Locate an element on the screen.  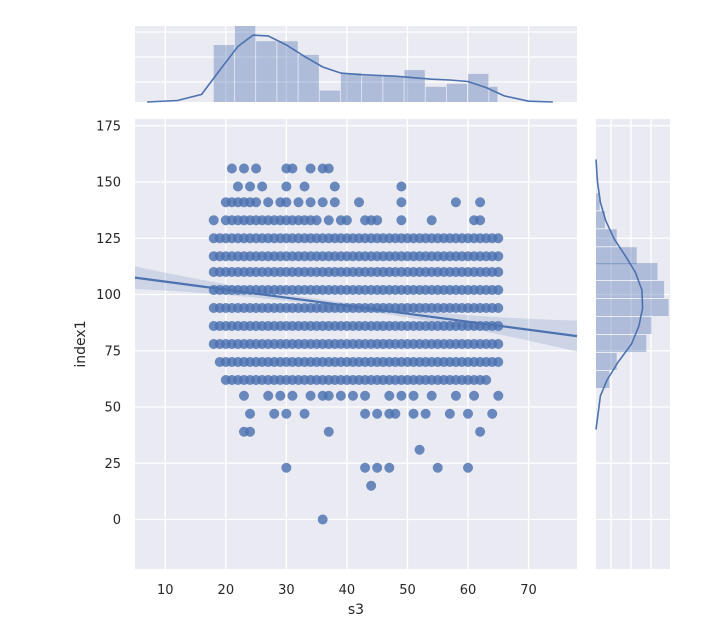
x-tick-label: 30 is located at coordinates (286, 590).